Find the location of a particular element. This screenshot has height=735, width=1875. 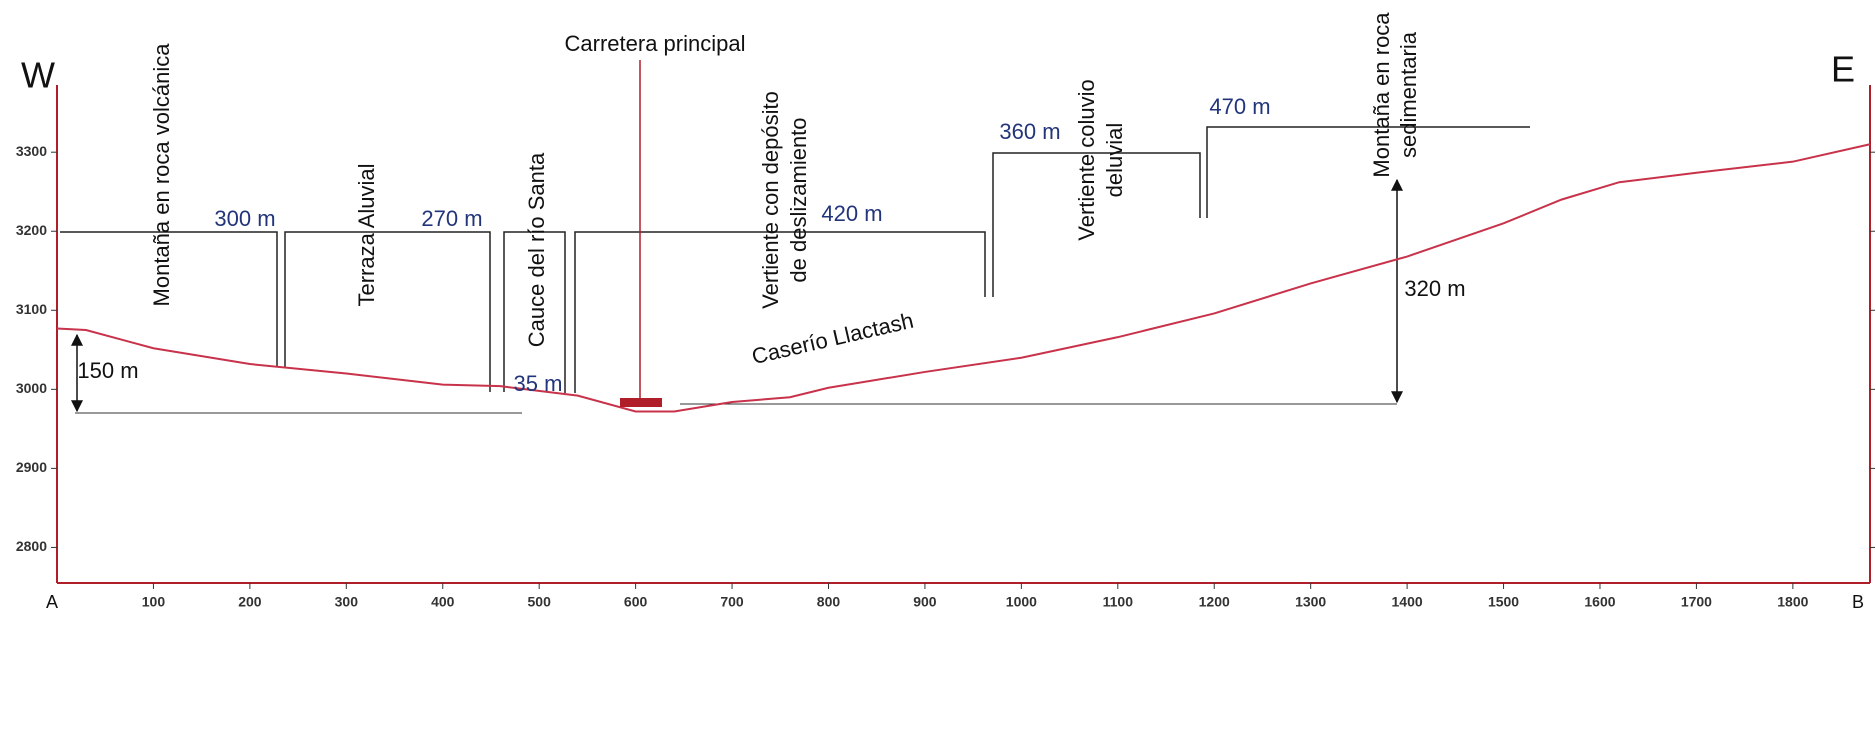

y-tick-label: 3000 is located at coordinates (31, 388).